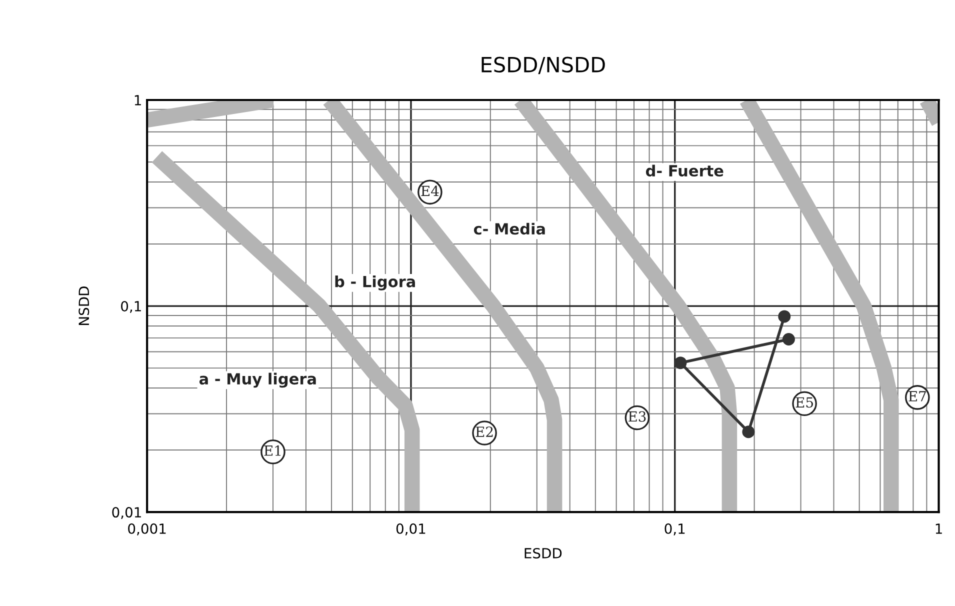  Describe the element at coordinates (257, 380) in the screenshot. I see `annotation: a - Muy ligera` at that location.